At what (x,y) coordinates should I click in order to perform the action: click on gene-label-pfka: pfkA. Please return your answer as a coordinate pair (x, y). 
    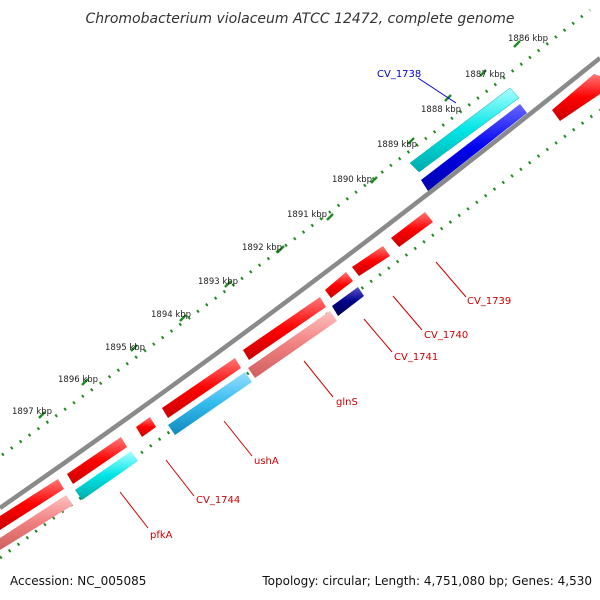
    Looking at the image, I should click on (161, 535).